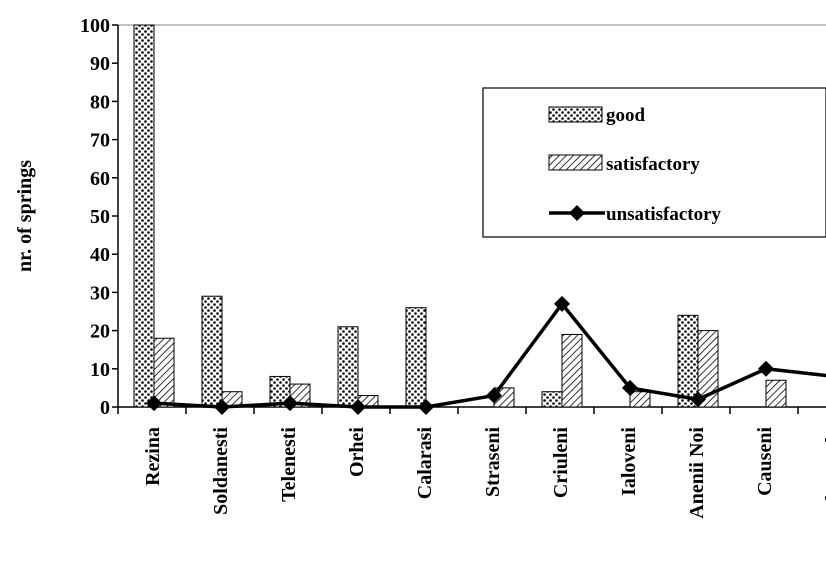 The image size is (826, 584). What do you see at coordinates (100, 141) in the screenshot?
I see `y-tick-label: 70` at bounding box center [100, 141].